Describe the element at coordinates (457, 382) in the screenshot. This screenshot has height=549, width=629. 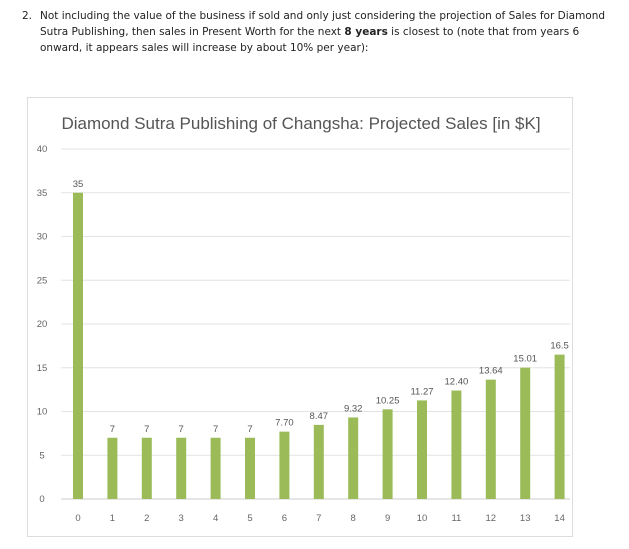
I see `data-label: 12.40` at that location.